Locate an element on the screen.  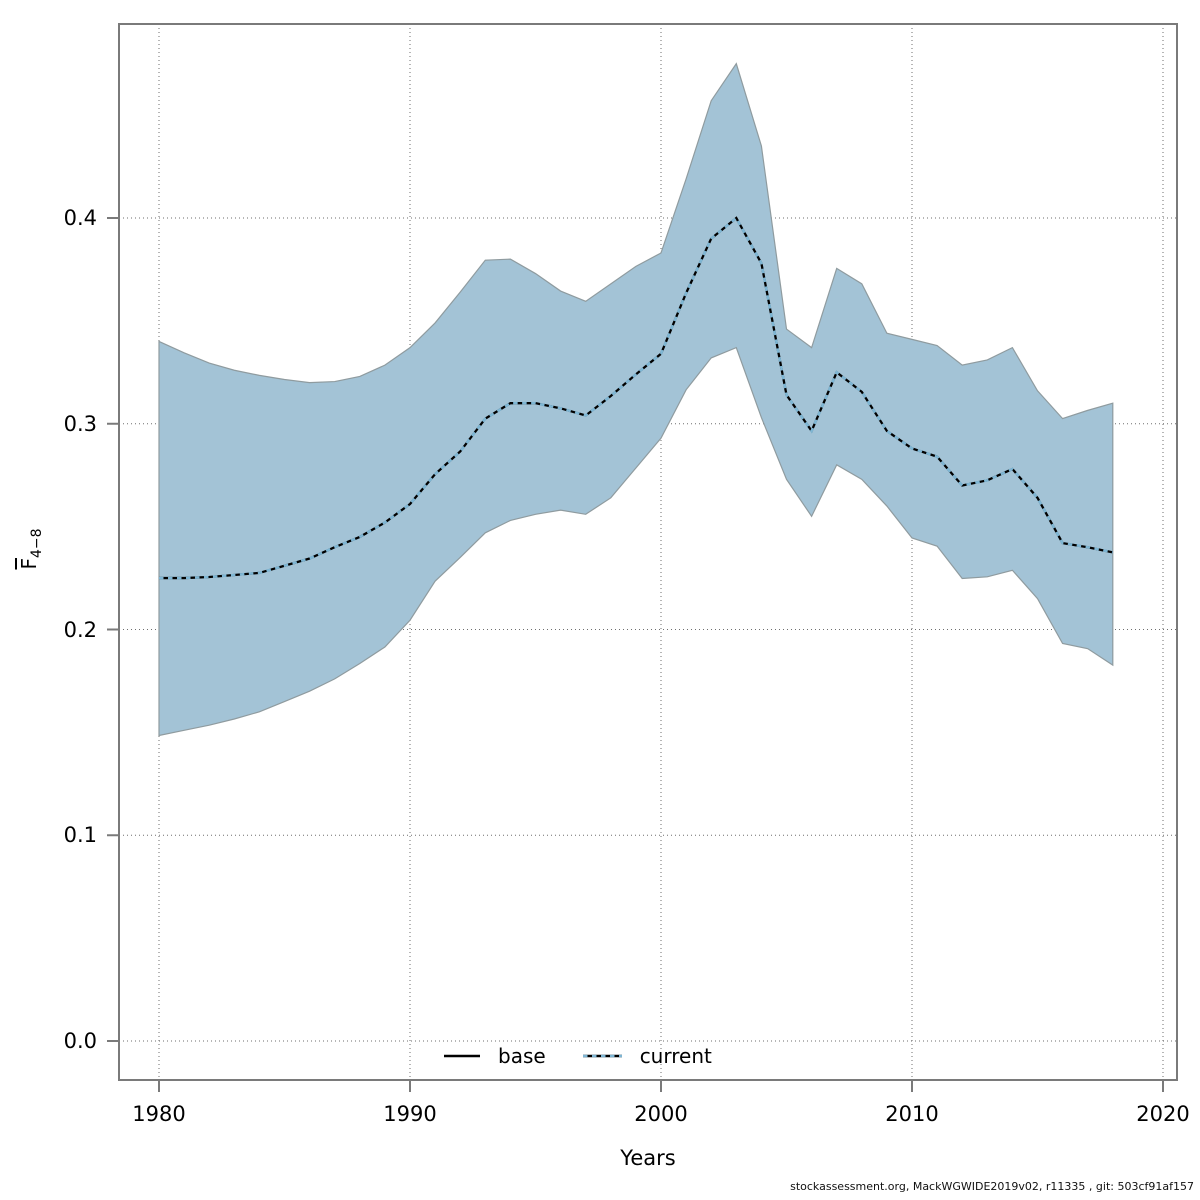
y-tick-label: 0.4 is located at coordinates (80, 218).